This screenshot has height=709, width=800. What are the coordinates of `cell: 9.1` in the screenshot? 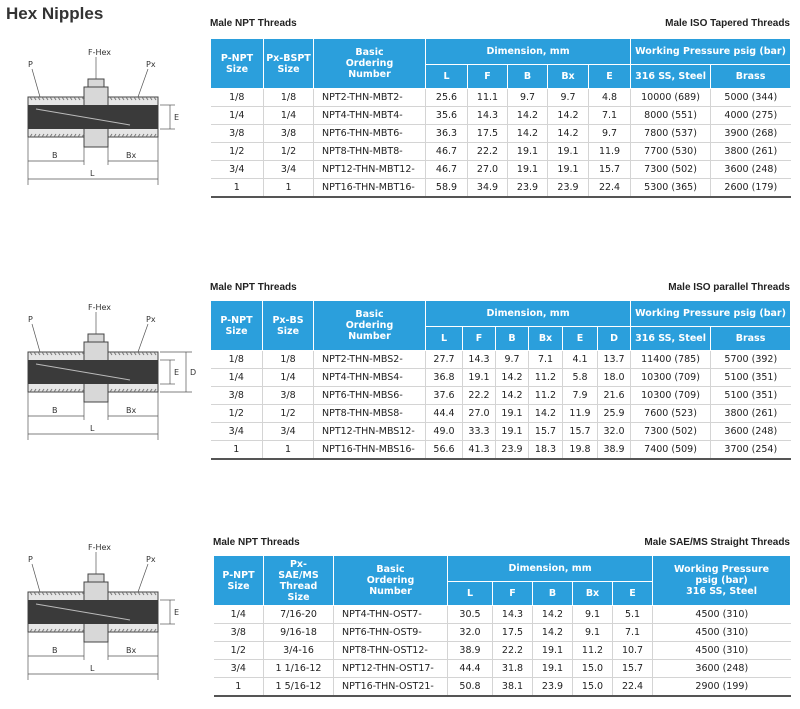 It's located at (592, 614).